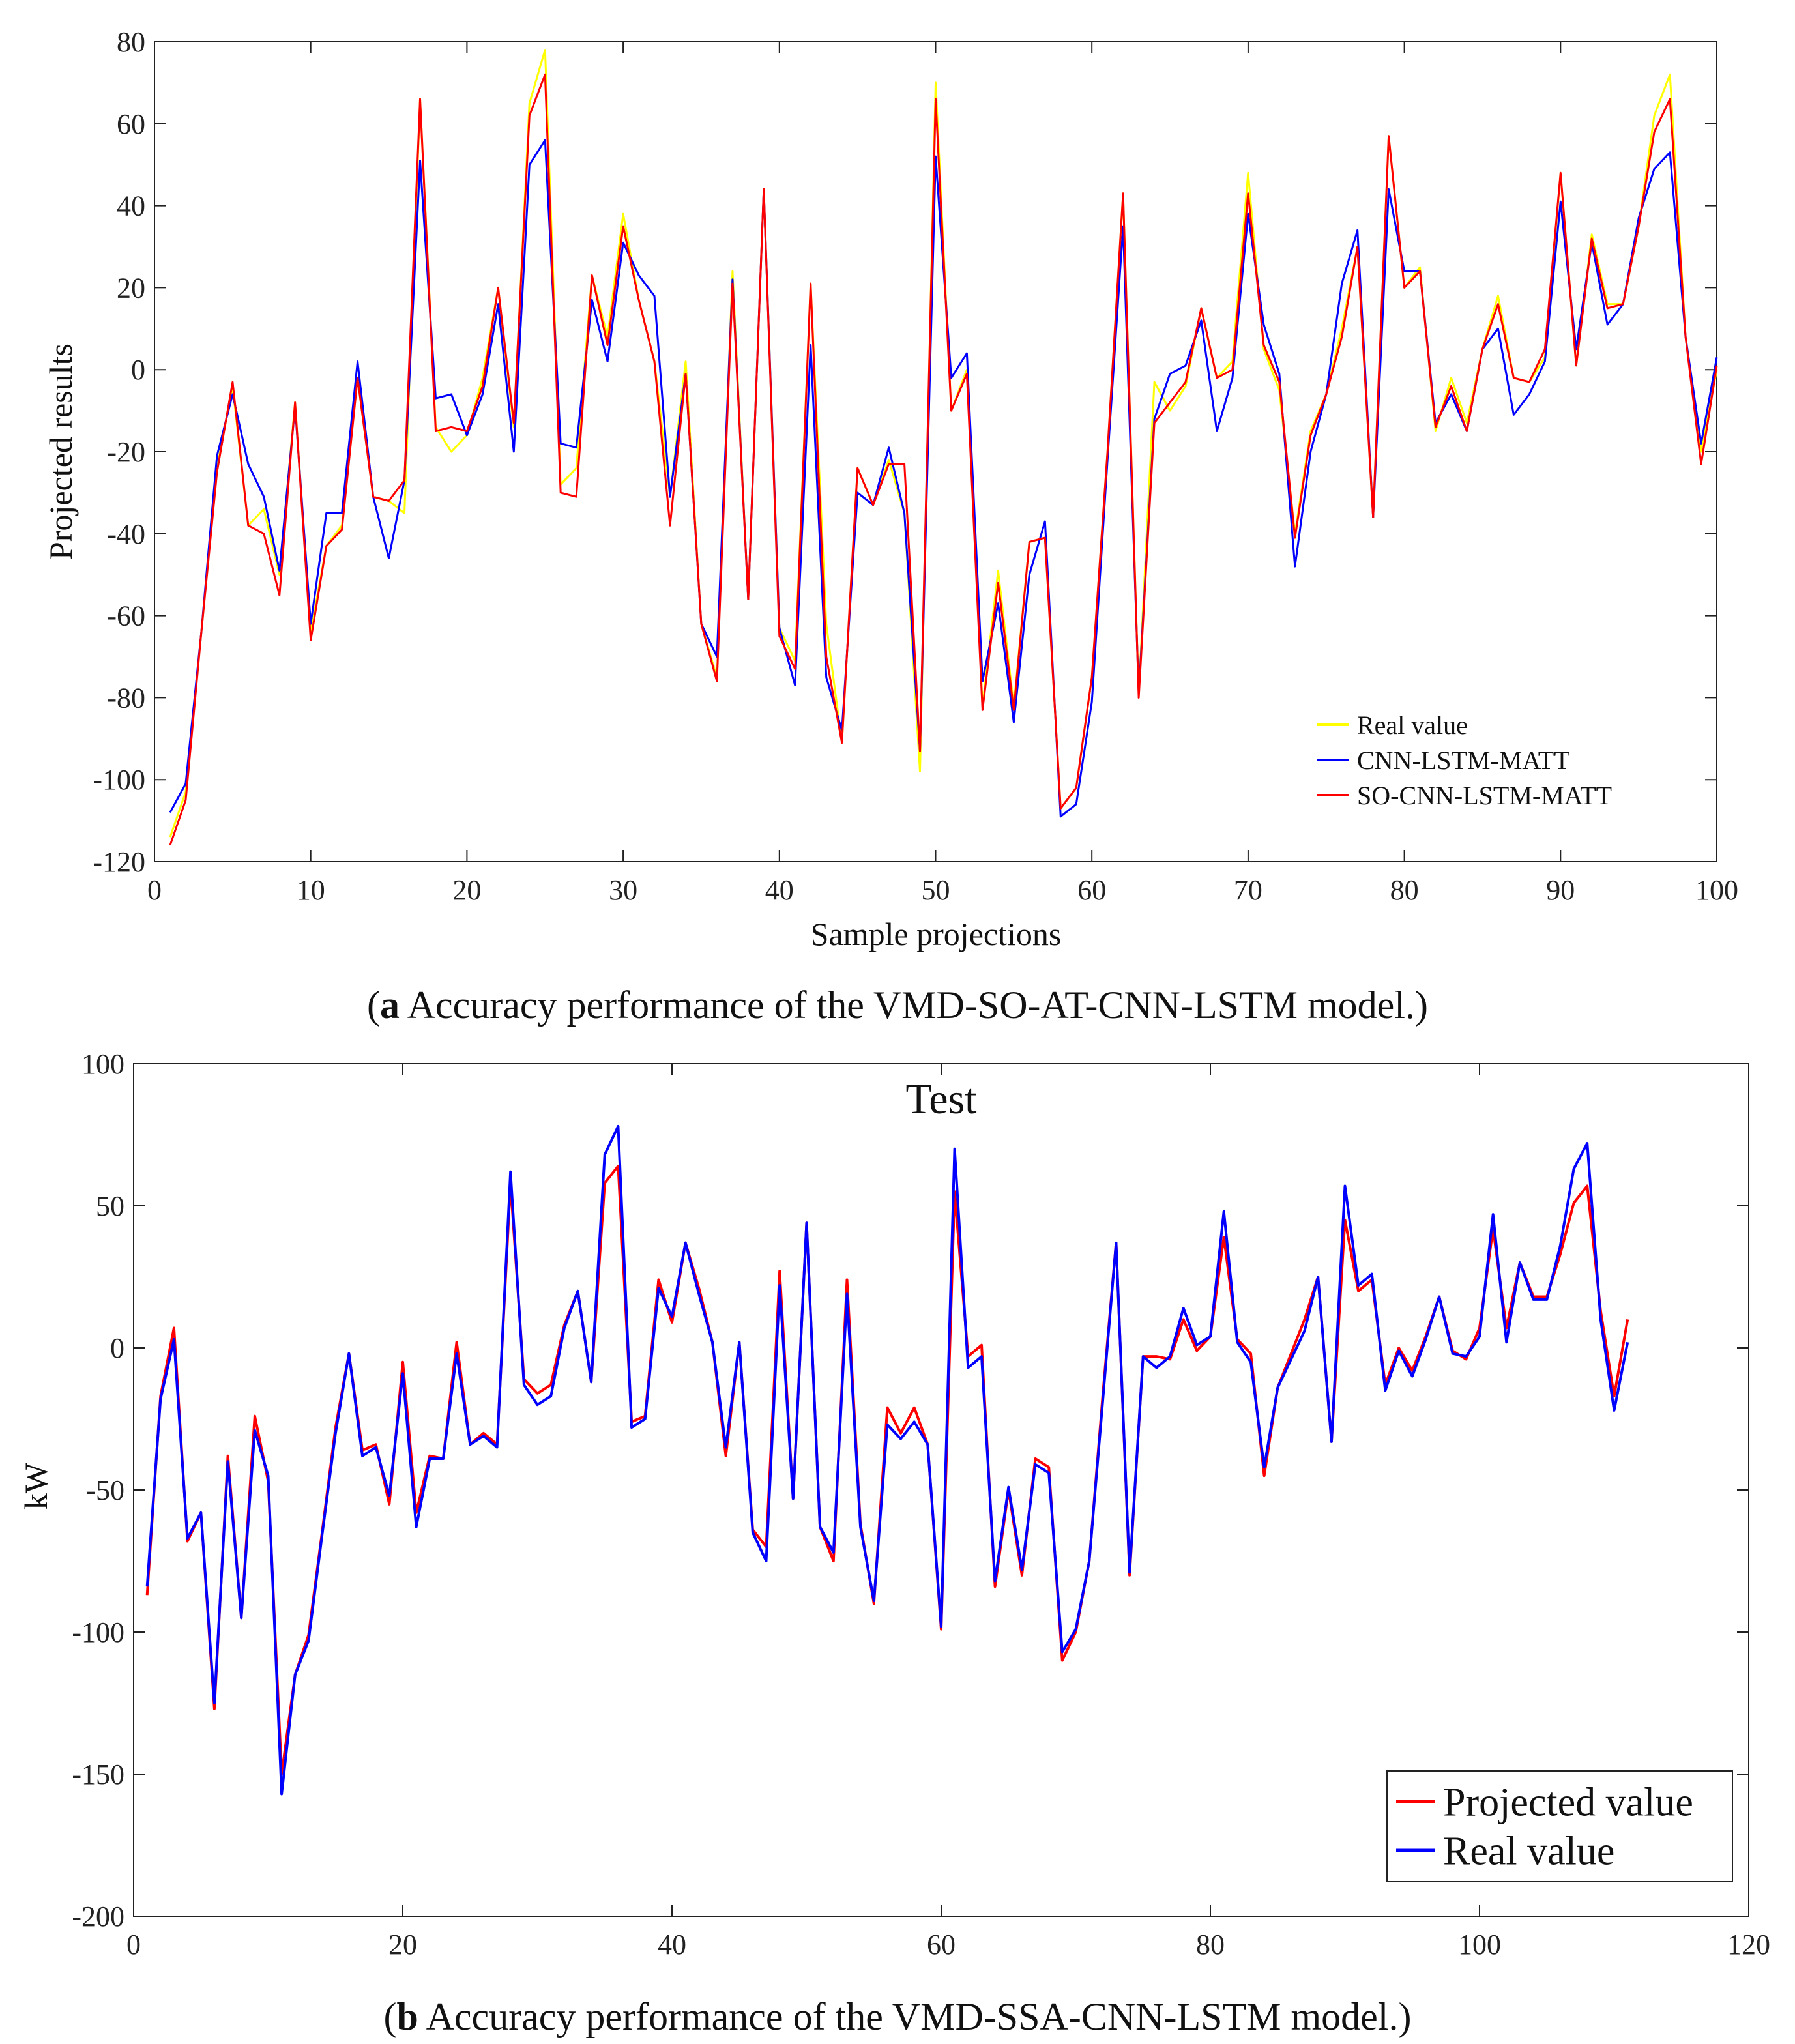  Describe the element at coordinates (131, 288) in the screenshot. I see `a-y-tick-label: 20` at that location.